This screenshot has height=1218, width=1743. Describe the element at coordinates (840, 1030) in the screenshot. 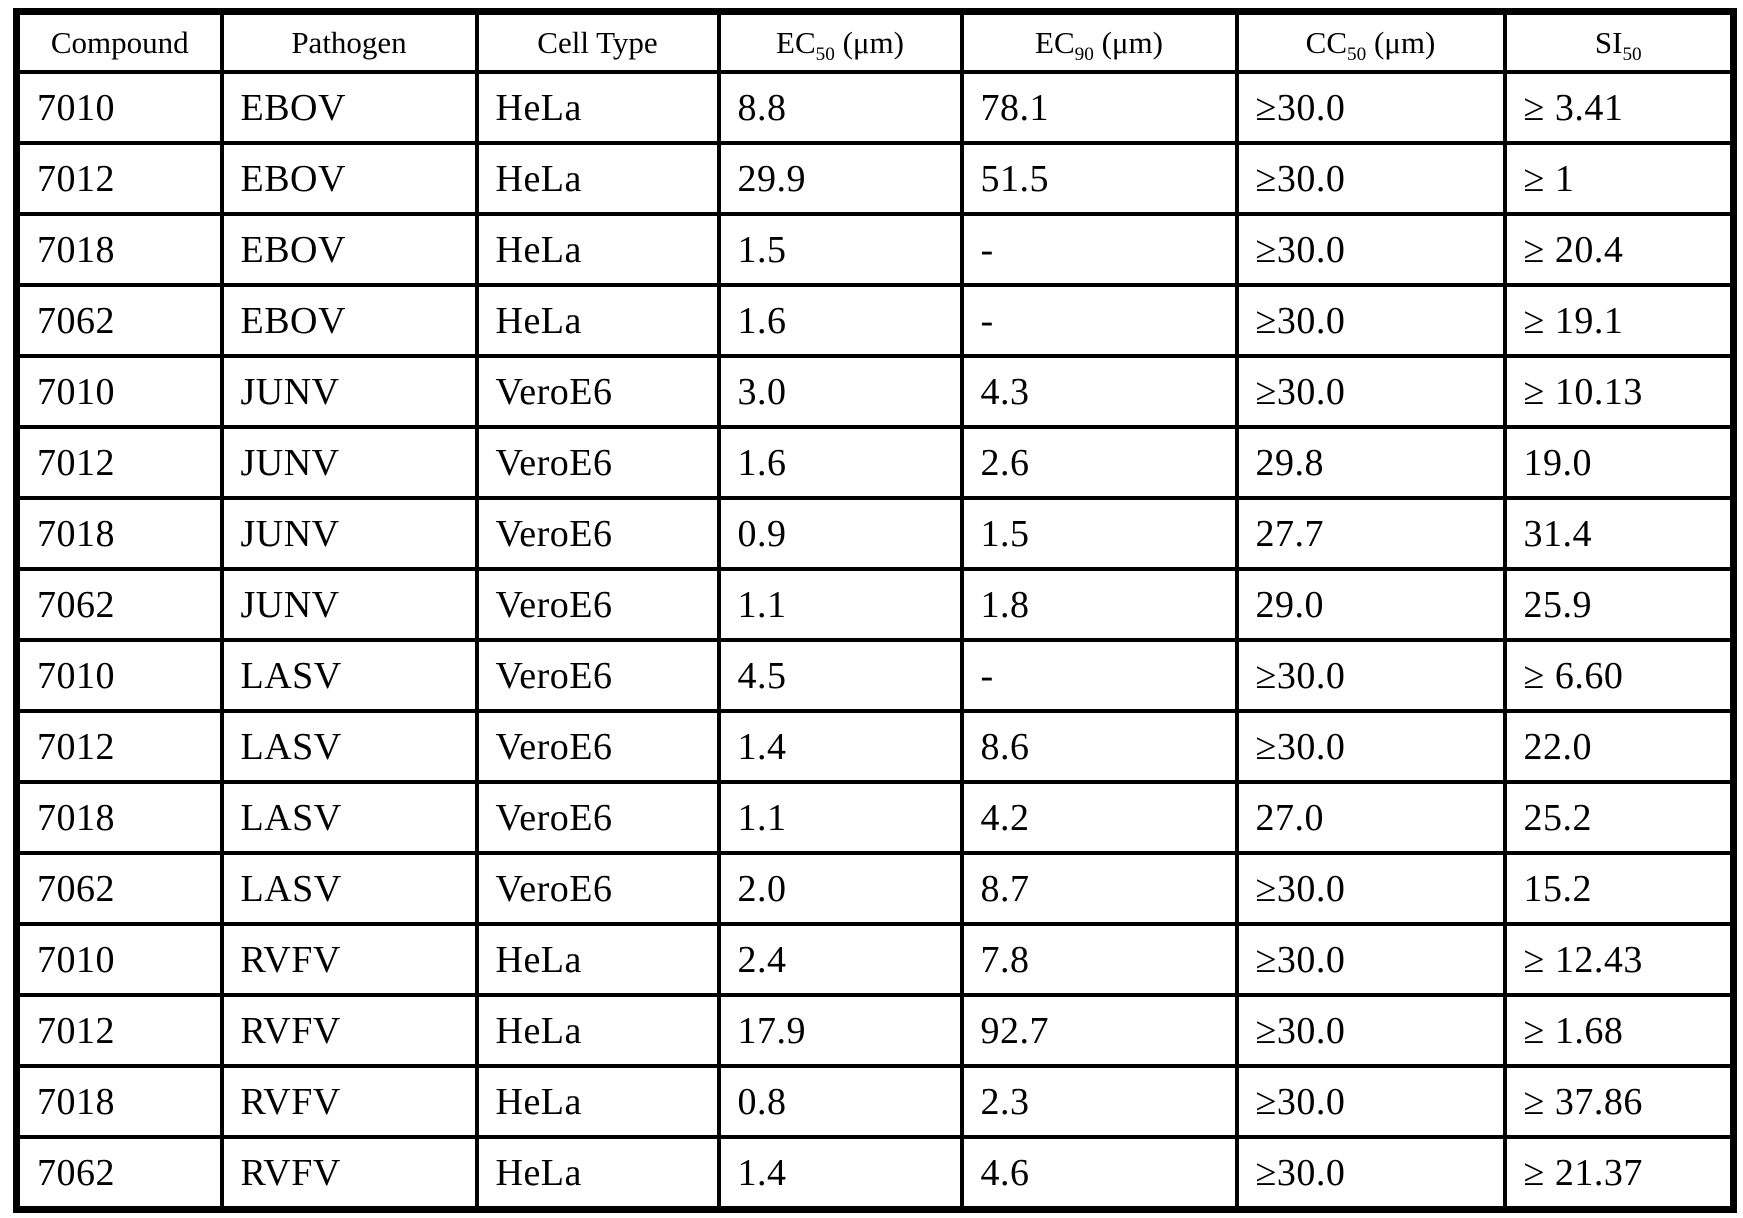

I see `table-cell: 17.9` at that location.